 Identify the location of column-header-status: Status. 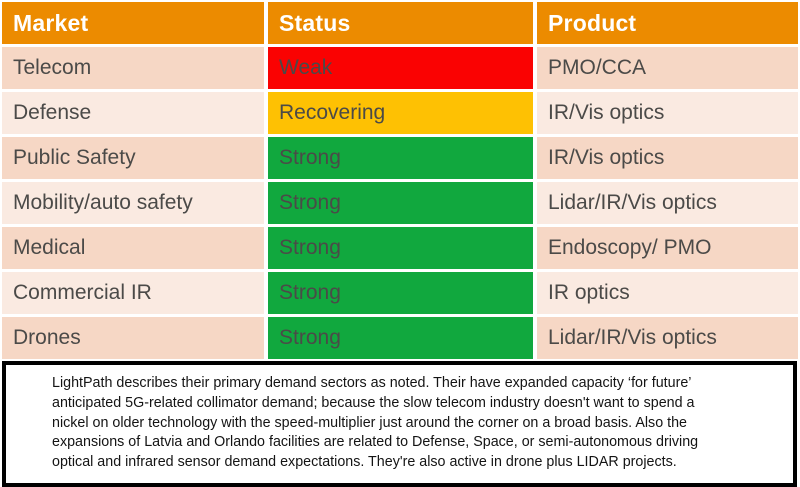
(400, 23).